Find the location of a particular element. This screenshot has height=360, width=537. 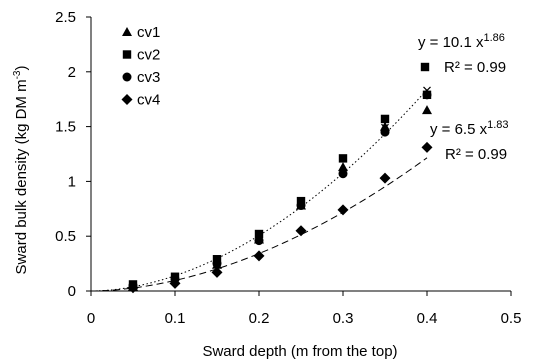

fit-equation-upper: y = 10.1 x1.86 is located at coordinates (461, 41).